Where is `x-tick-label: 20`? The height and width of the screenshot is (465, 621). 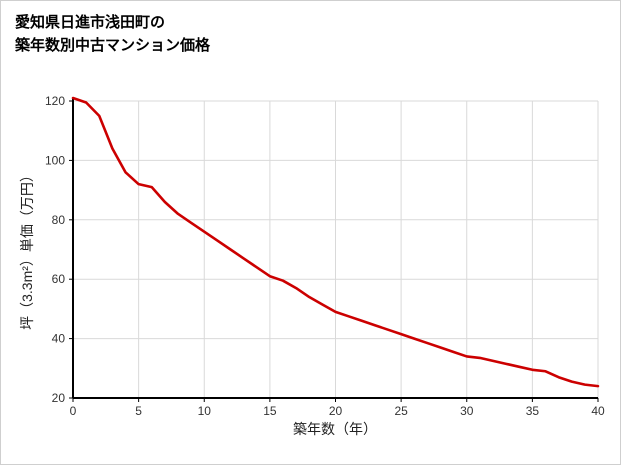 x-tick-label: 20 is located at coordinates (336, 411).